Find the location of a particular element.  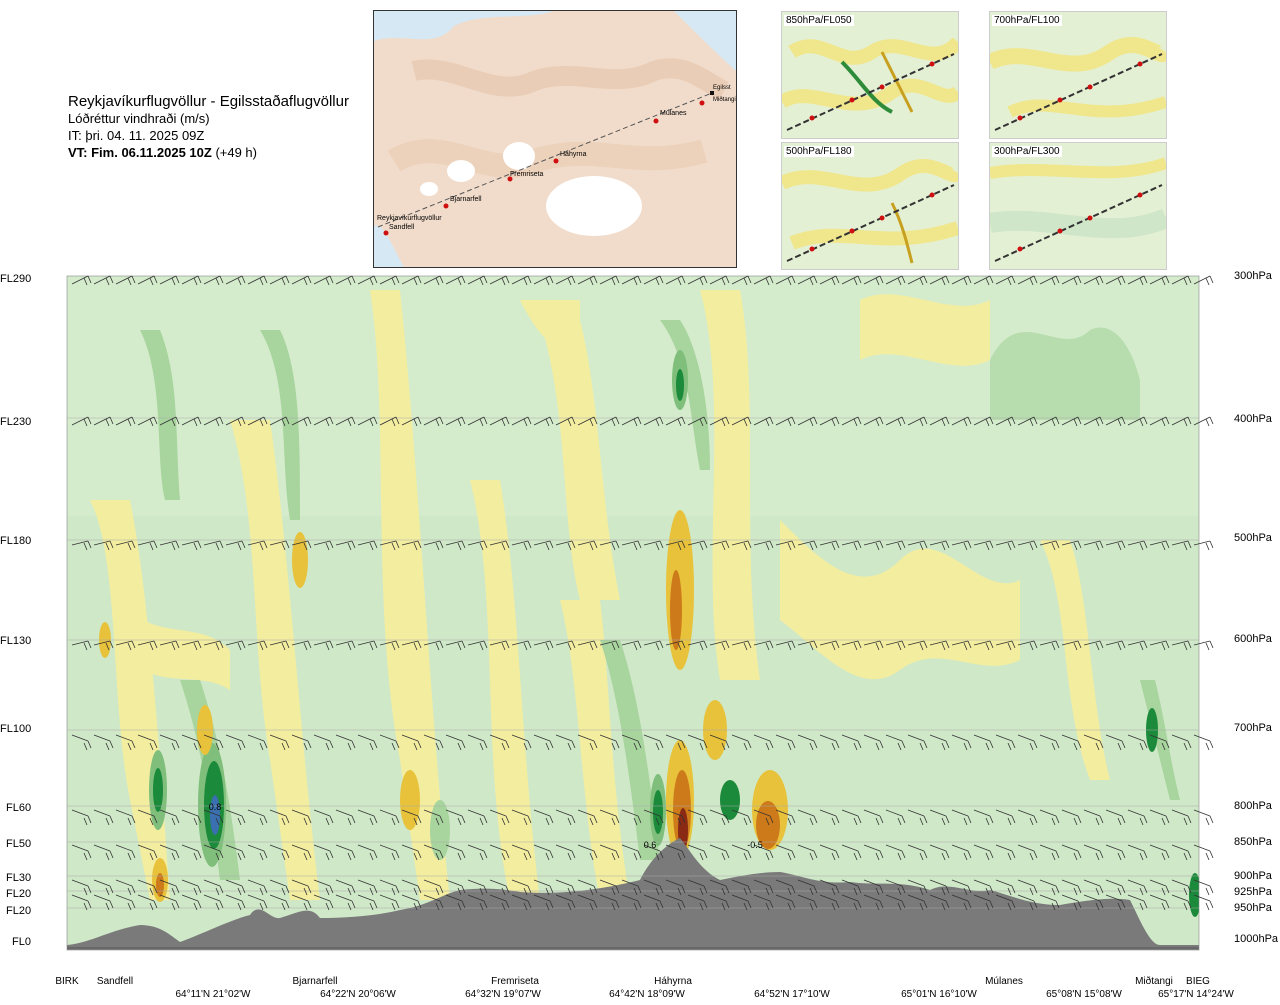

y-tick-left: FL180 is located at coordinates (16, 541).